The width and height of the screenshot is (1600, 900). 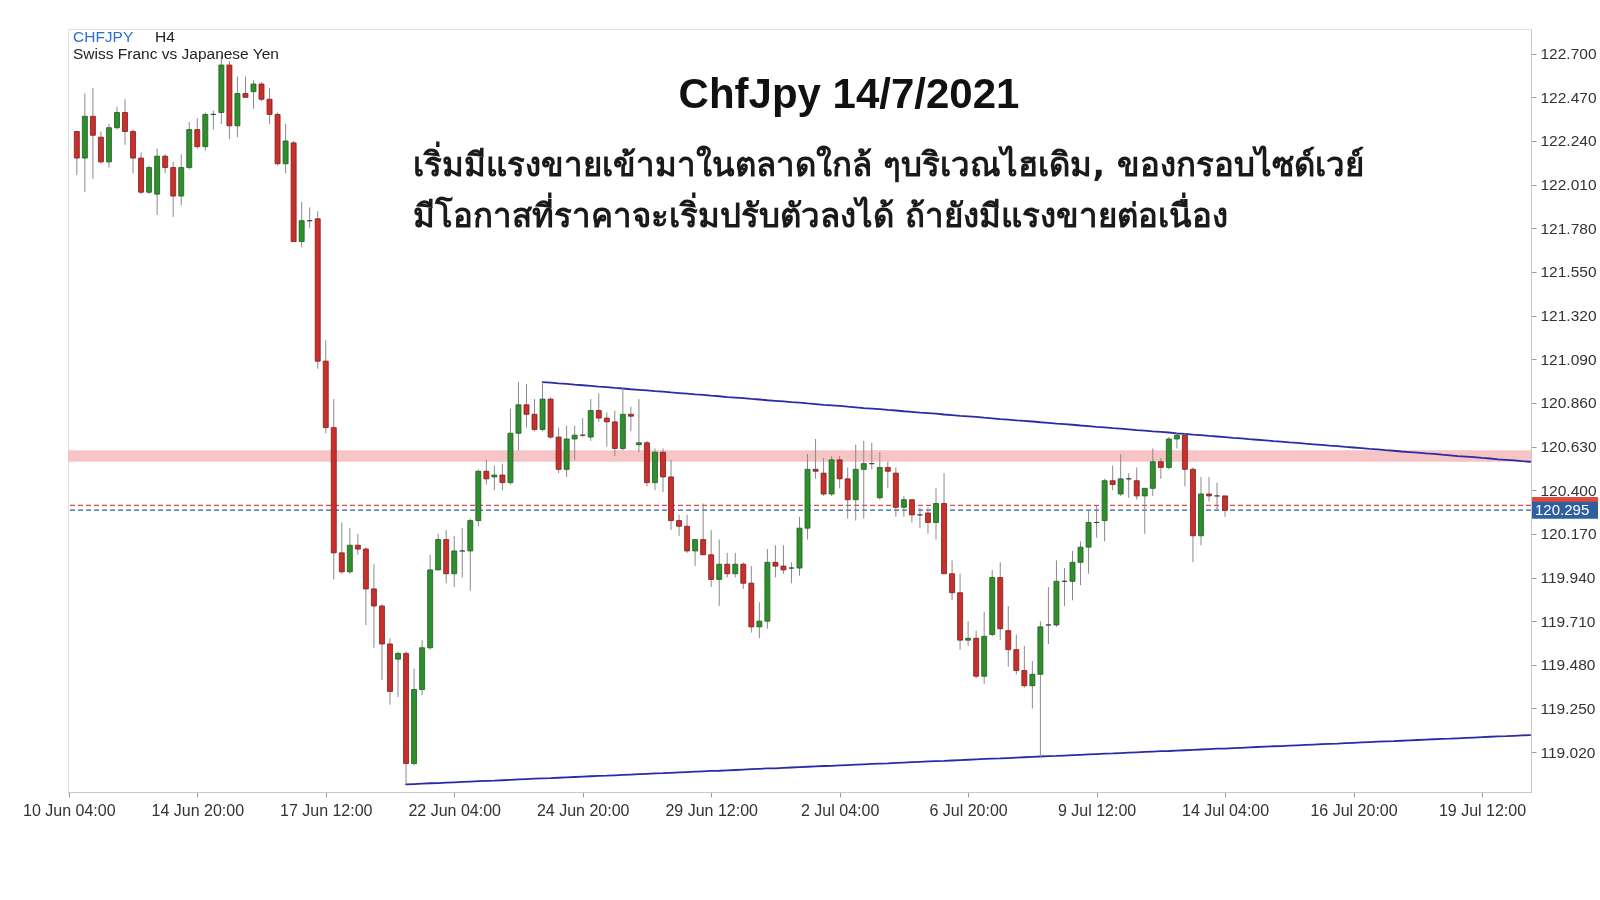 What do you see at coordinates (1568, 97) in the screenshot?
I see `y-tick-label: 122.470` at bounding box center [1568, 97].